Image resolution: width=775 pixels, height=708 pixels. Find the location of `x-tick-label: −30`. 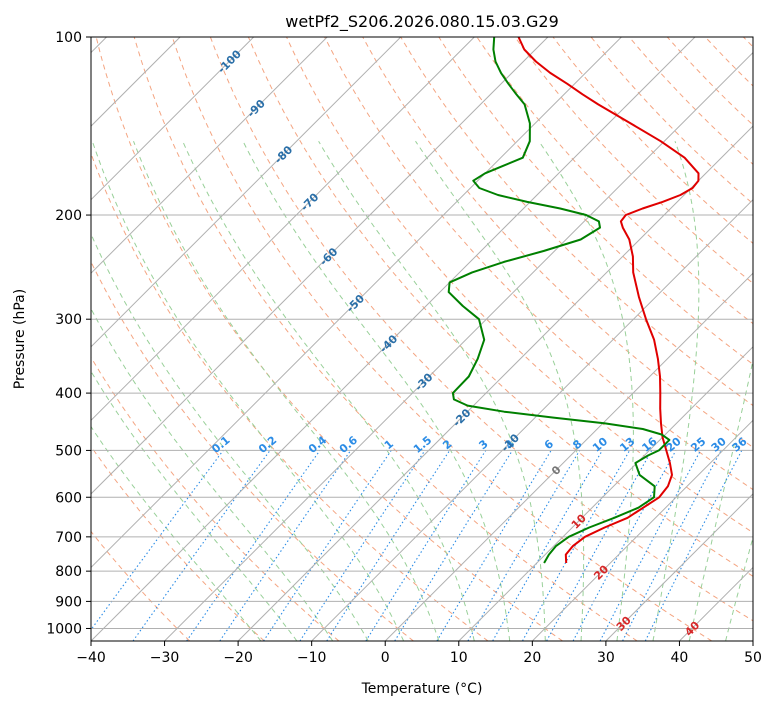

x-tick-label: −30 is located at coordinates (165, 658).